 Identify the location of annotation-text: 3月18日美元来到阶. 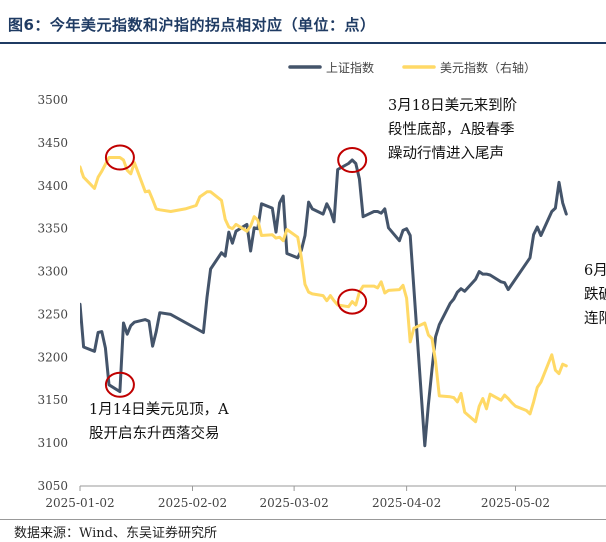
(453, 105).